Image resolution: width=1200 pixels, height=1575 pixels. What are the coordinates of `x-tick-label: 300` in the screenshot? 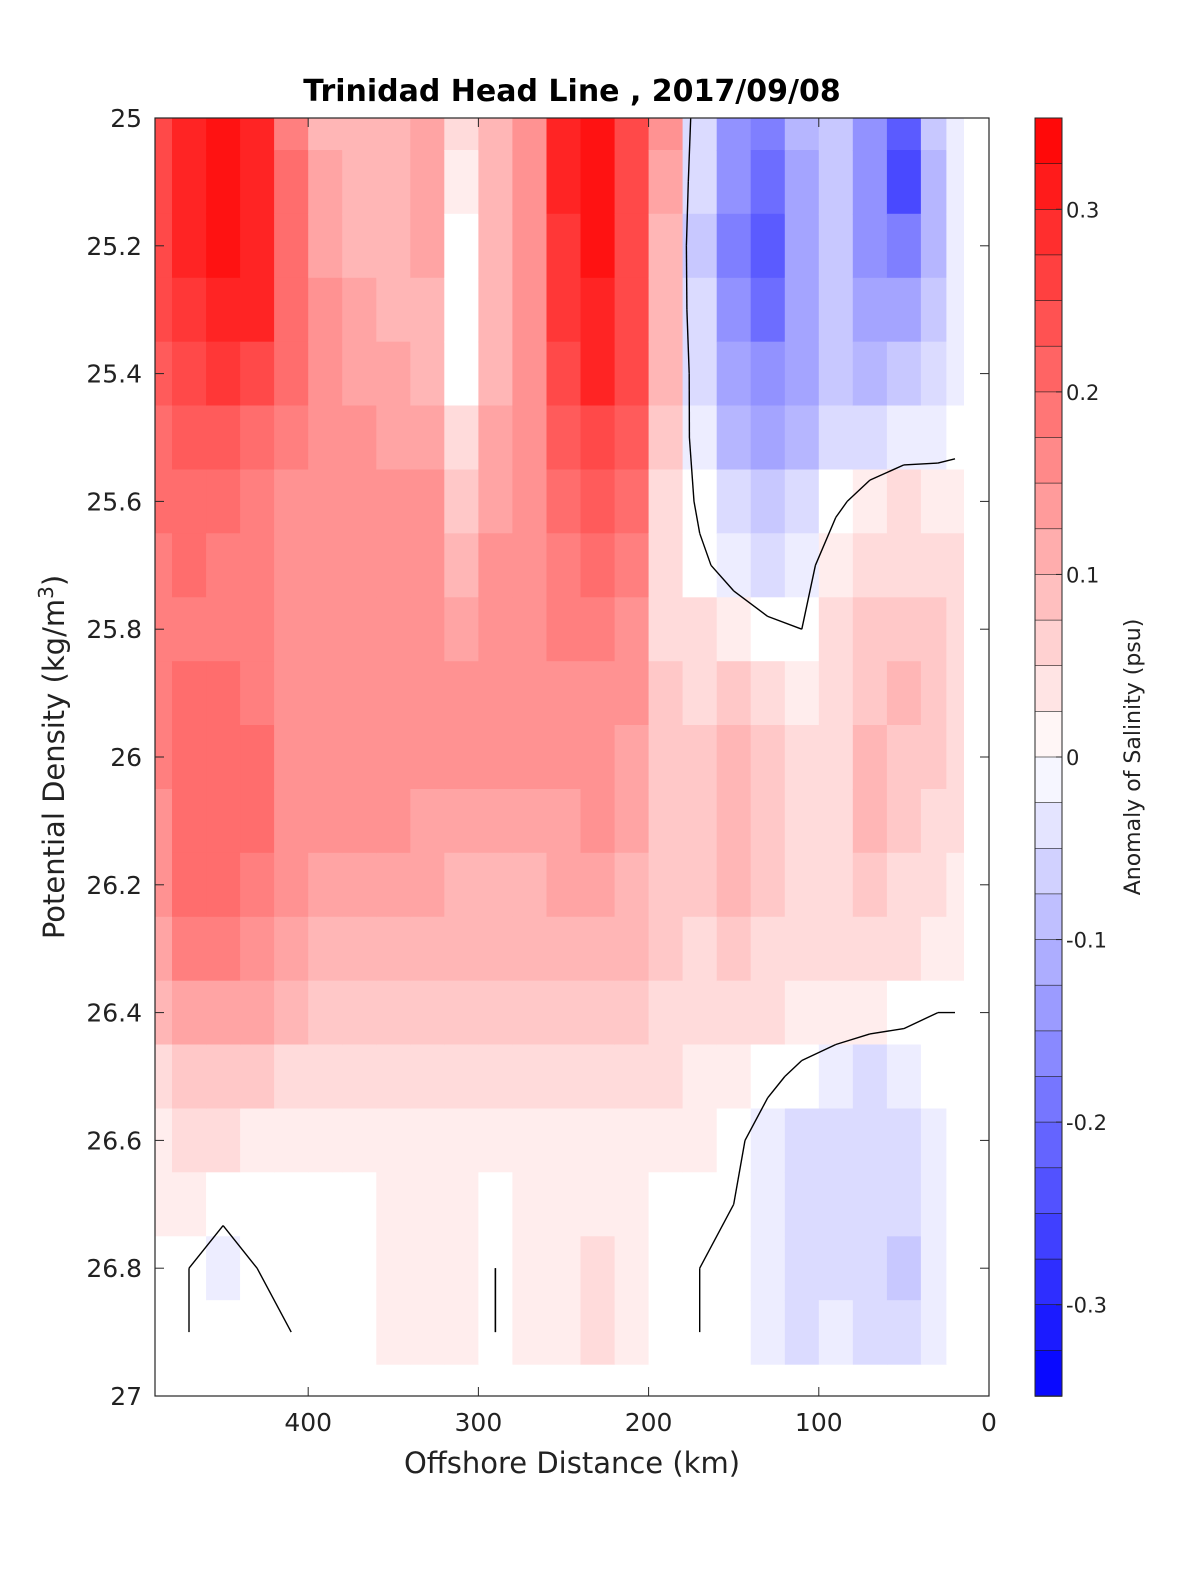 It's located at (479, 1422).